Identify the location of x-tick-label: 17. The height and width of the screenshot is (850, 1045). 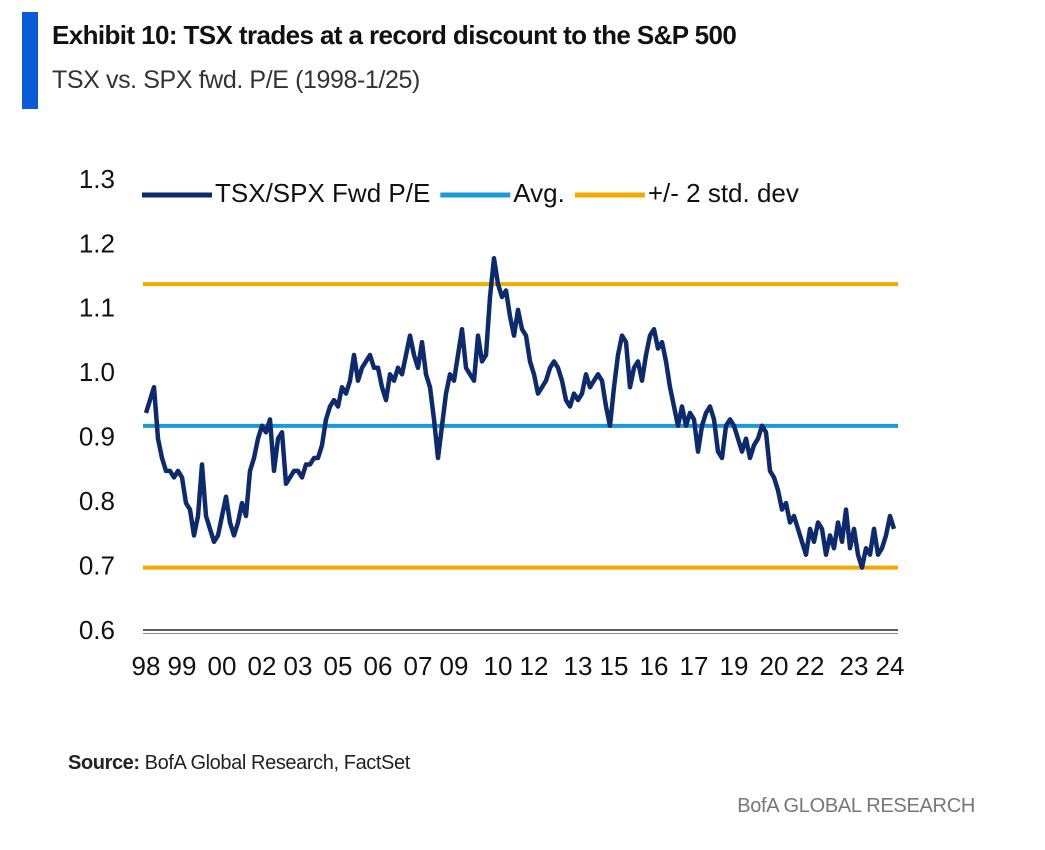
(694, 666).